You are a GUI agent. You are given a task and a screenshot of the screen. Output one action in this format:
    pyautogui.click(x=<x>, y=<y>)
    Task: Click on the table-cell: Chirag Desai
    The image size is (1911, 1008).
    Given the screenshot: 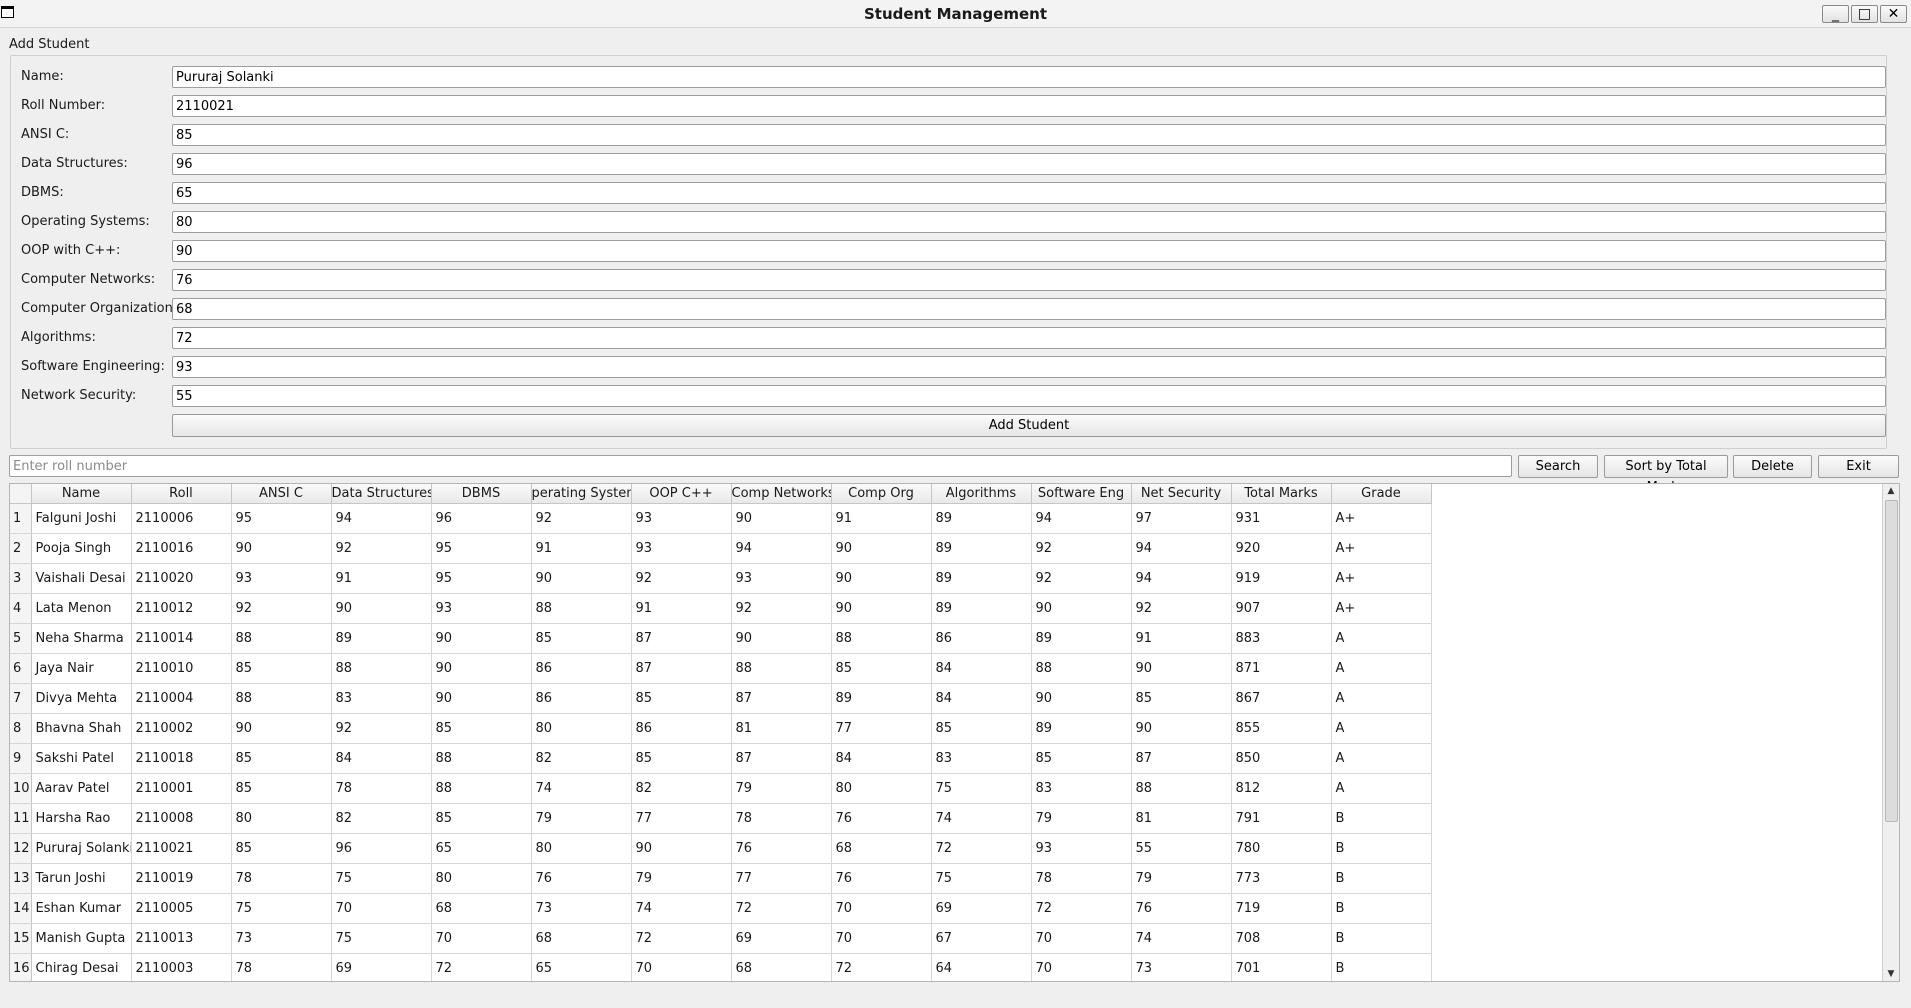 What is the action you would take?
    pyautogui.click(x=81, y=967)
    